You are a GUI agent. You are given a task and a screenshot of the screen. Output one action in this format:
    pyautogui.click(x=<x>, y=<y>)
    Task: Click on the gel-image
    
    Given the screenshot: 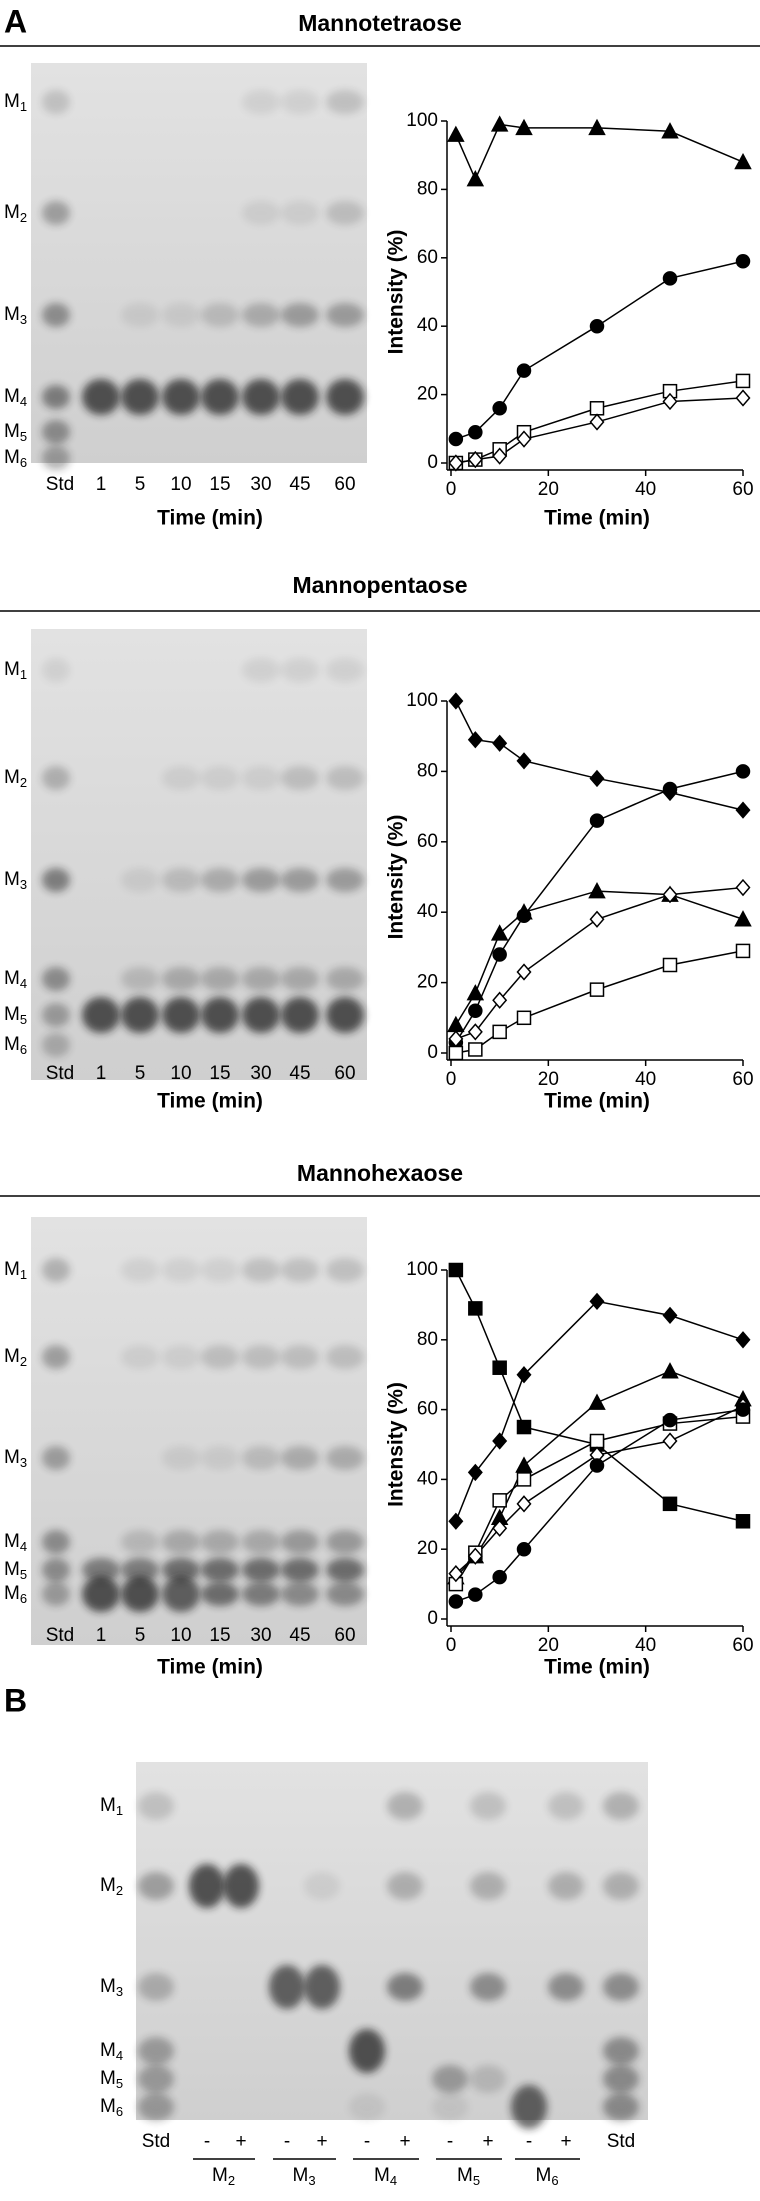 What is the action you would take?
    pyautogui.click(x=392, y=1941)
    